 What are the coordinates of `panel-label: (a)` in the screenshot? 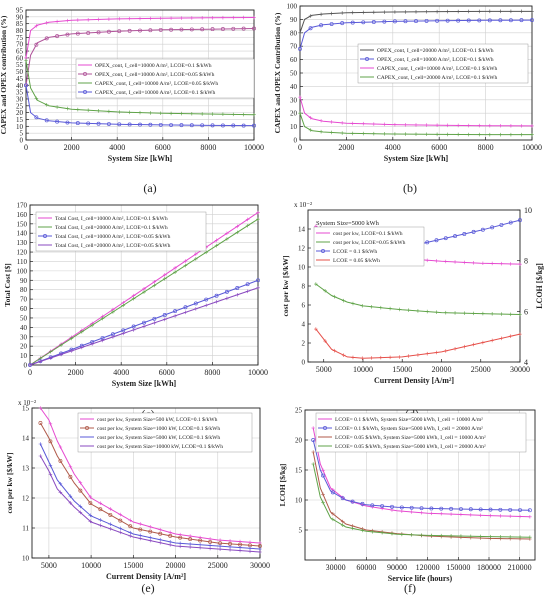 It's located at (149, 188).